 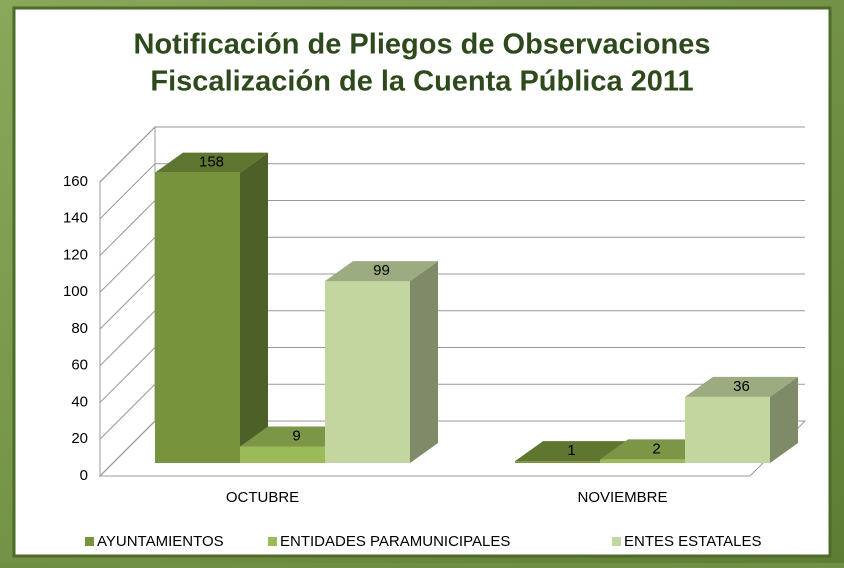 I want to click on y-tick-label: 120, so click(x=75, y=254).